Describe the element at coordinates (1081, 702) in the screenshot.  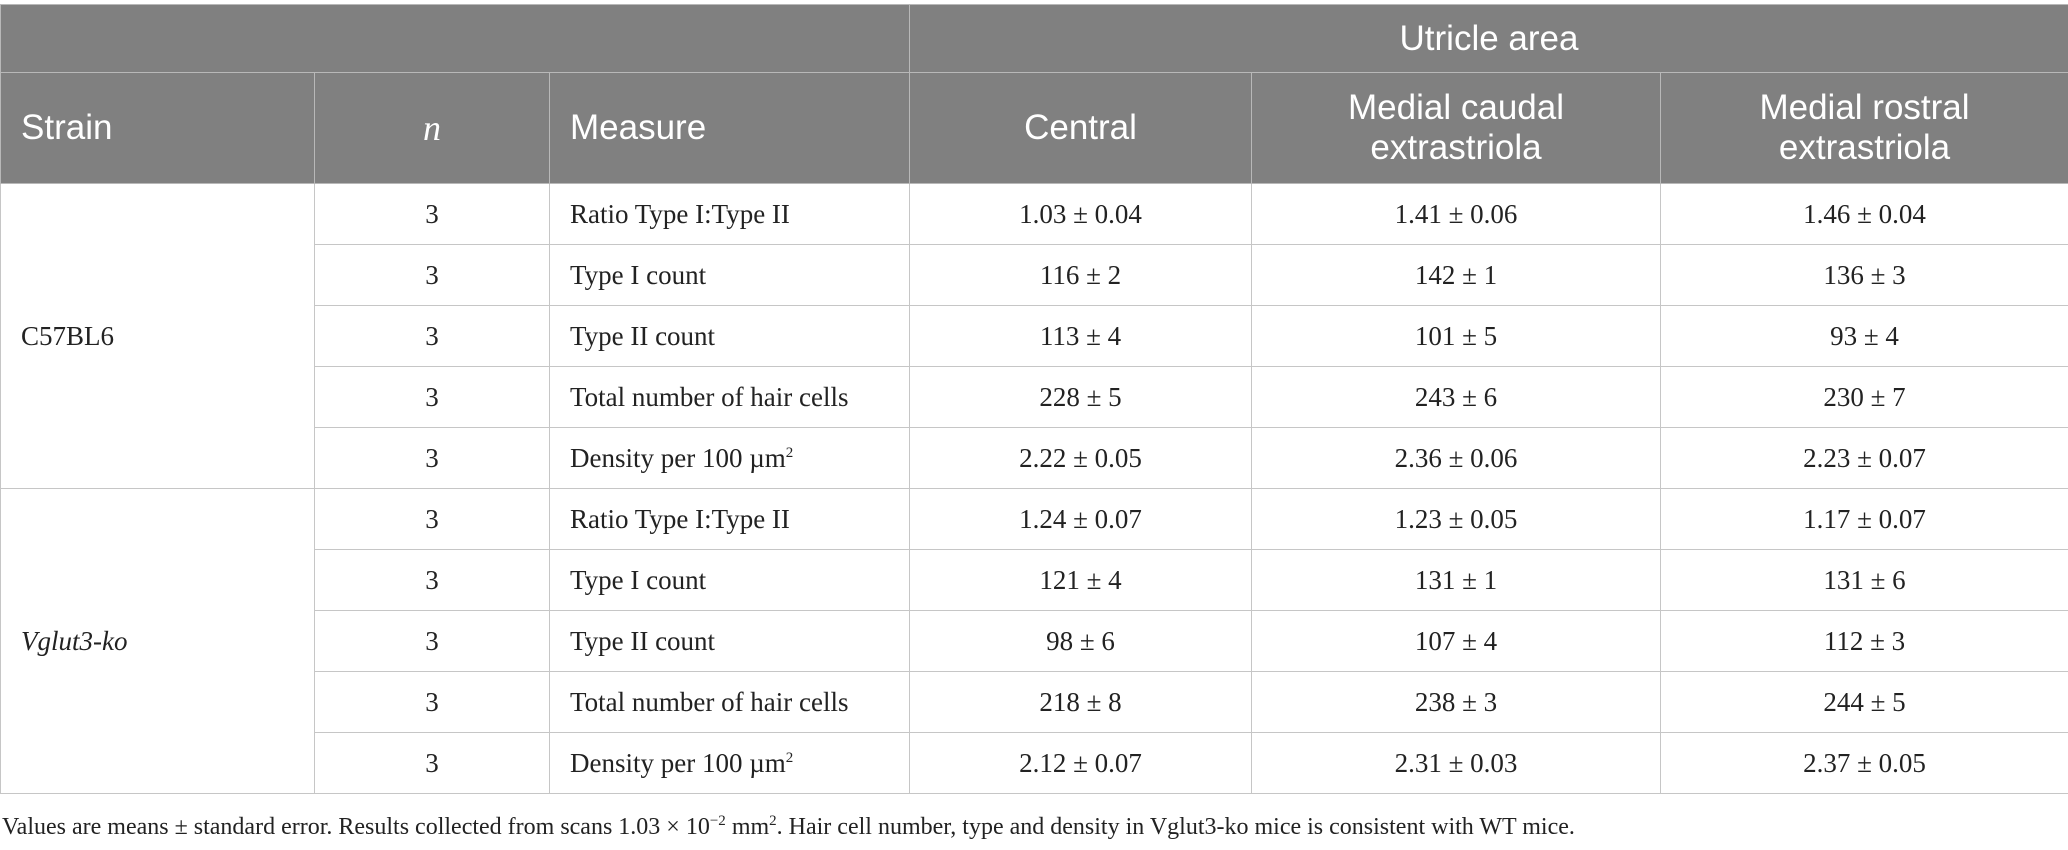
I see `central-value-cell: 218 ± 8` at that location.